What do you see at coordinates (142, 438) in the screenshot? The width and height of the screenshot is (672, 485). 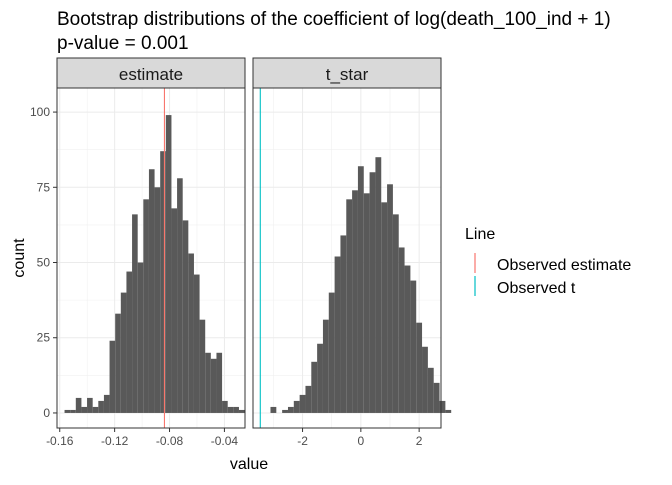 I see `x-axis-ticks-estimate: -0.16 -0.12 -0.08 -0.04` at bounding box center [142, 438].